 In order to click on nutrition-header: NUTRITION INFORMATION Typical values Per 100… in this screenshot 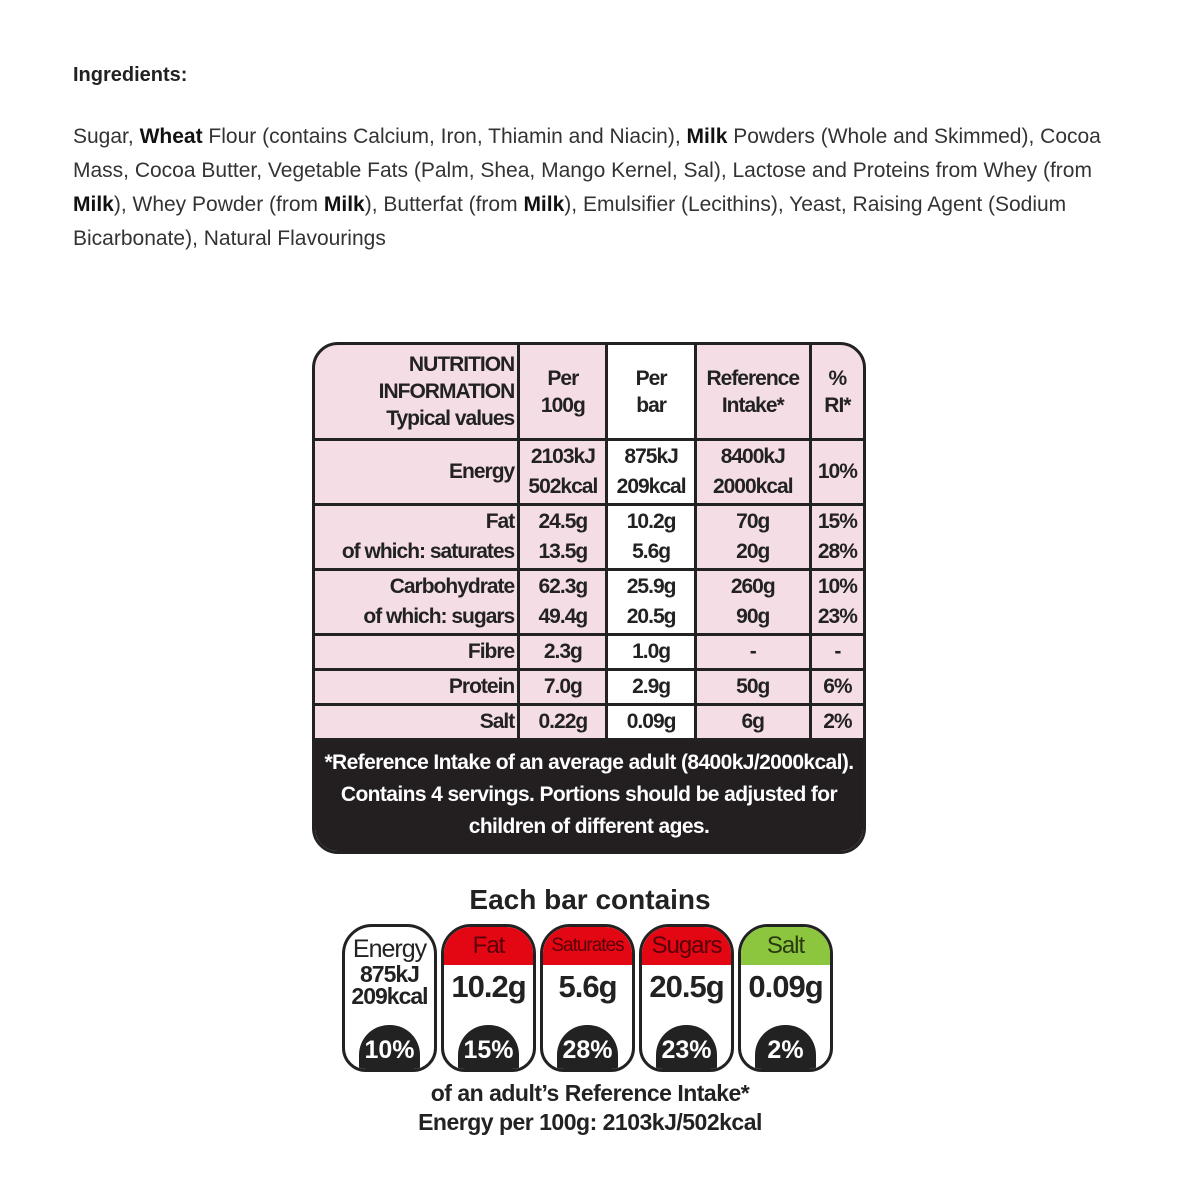, I will do `click(589, 393)`.